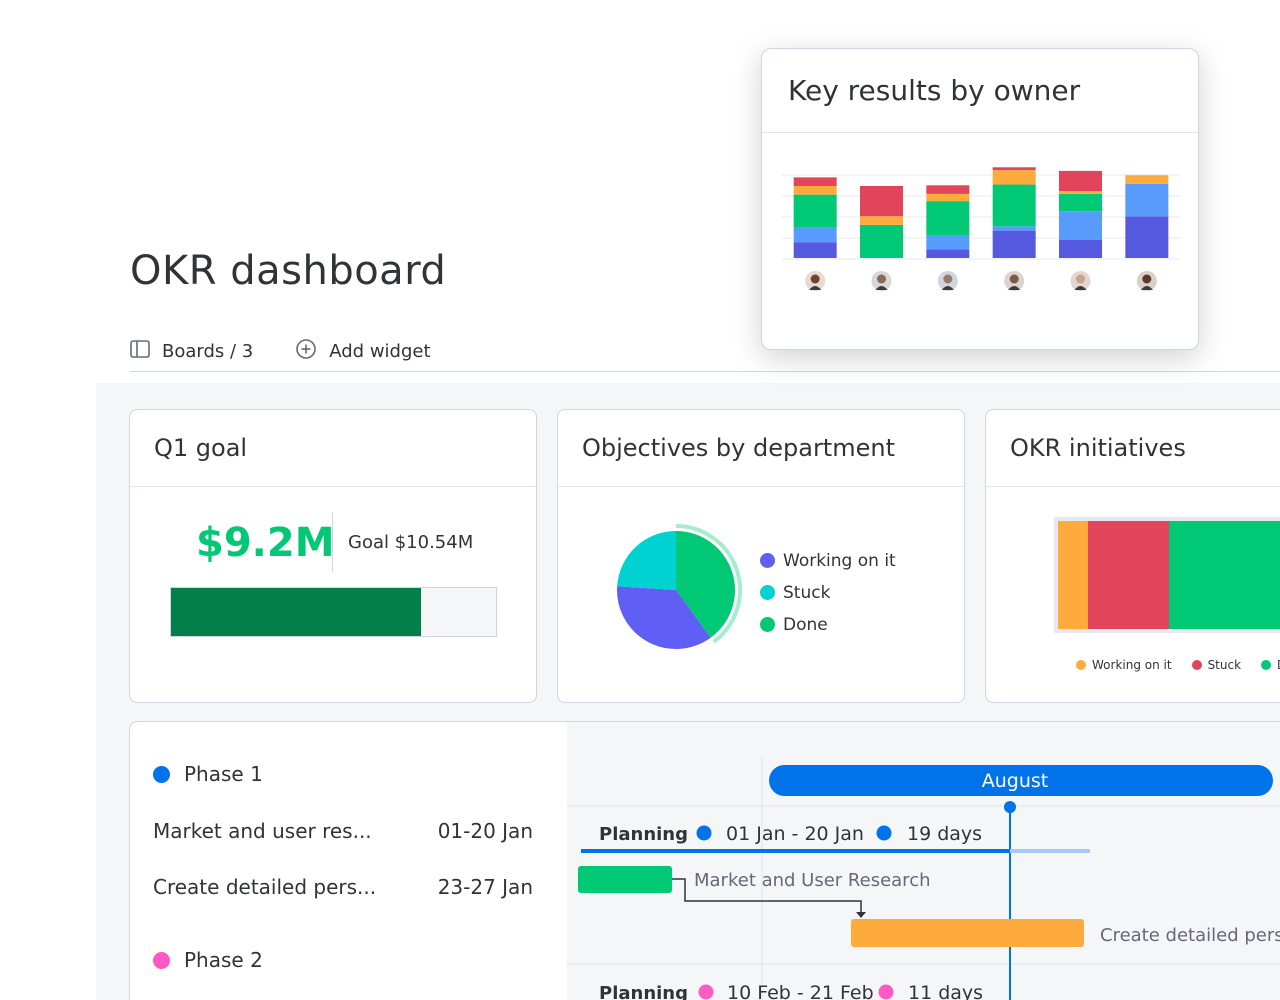  I want to click on objectives-title: Objectives by department, so click(761, 448).